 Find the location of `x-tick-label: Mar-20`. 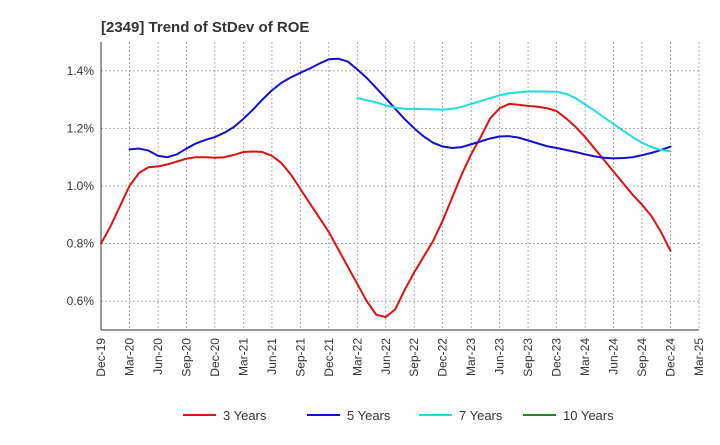

x-tick-label: Mar-20 is located at coordinates (129, 357).